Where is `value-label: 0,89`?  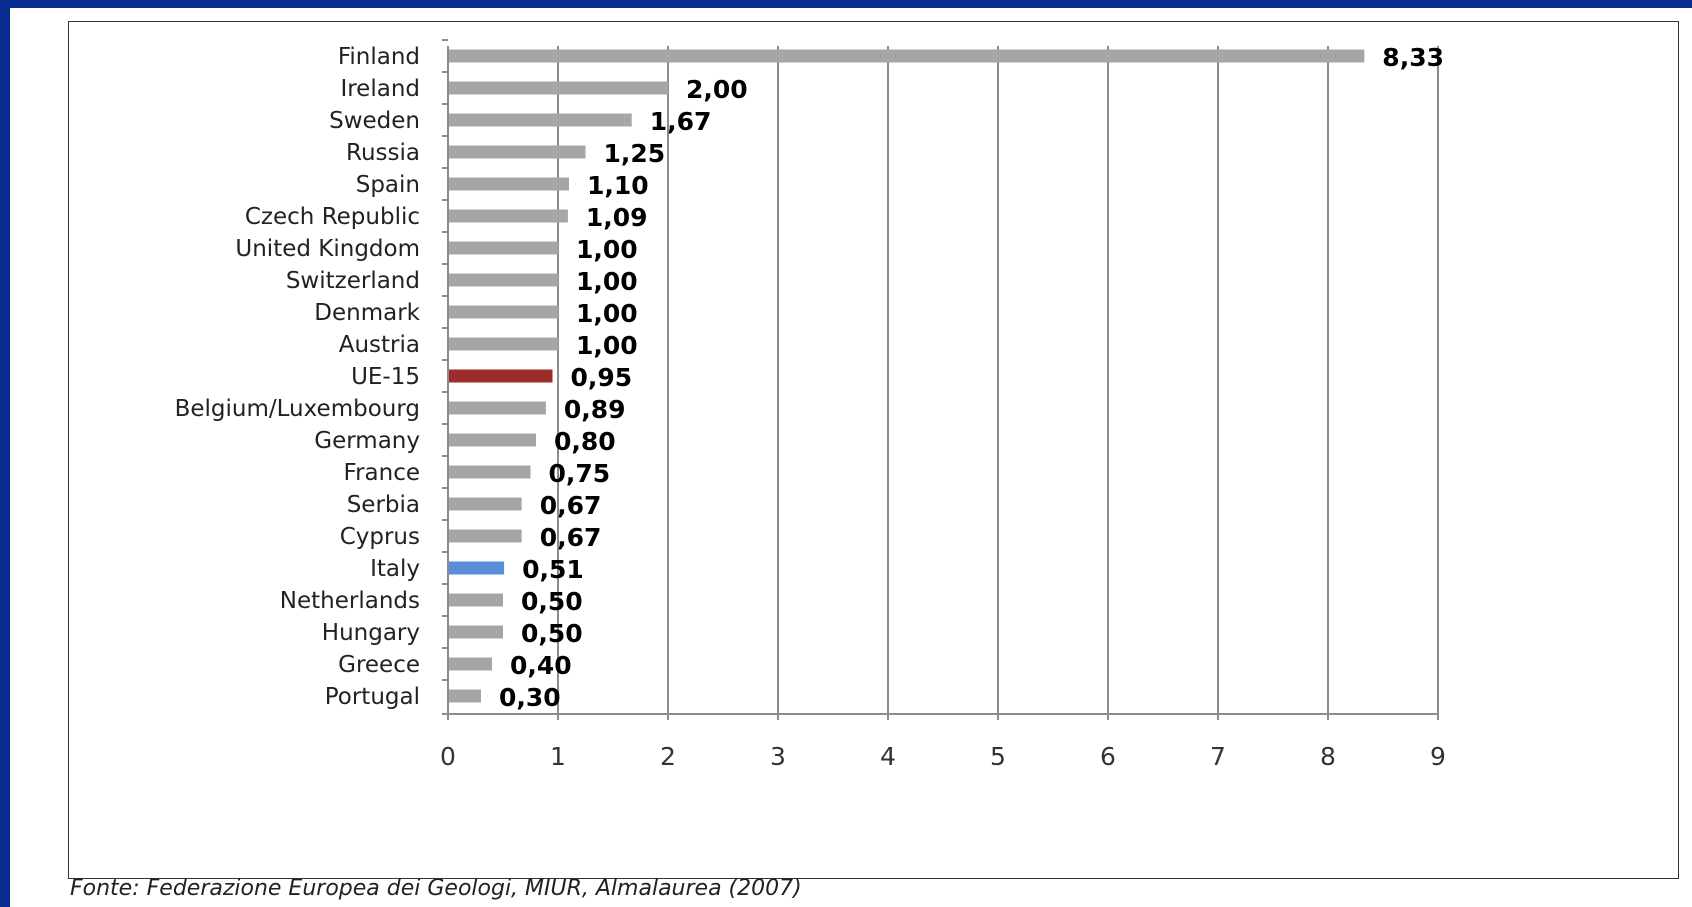 value-label: 0,89 is located at coordinates (595, 409).